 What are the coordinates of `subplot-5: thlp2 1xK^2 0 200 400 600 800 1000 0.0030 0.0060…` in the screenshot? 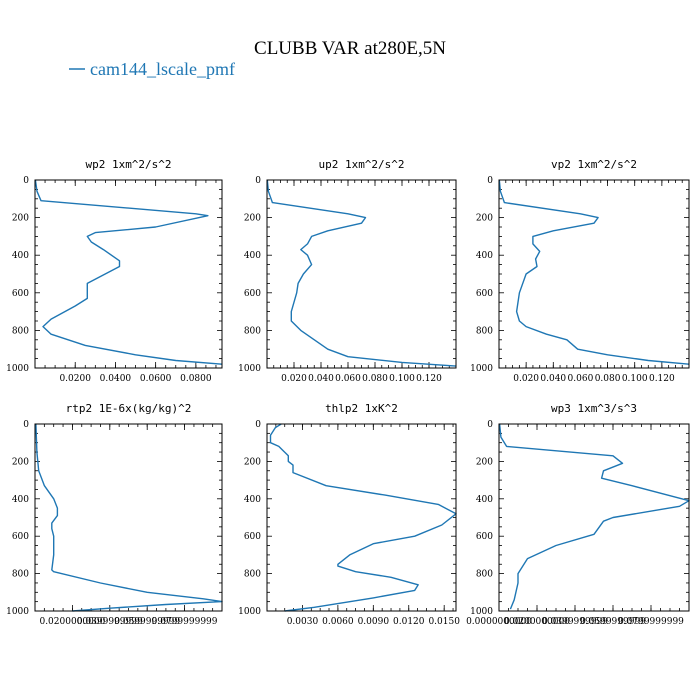 It's located at (349, 514).